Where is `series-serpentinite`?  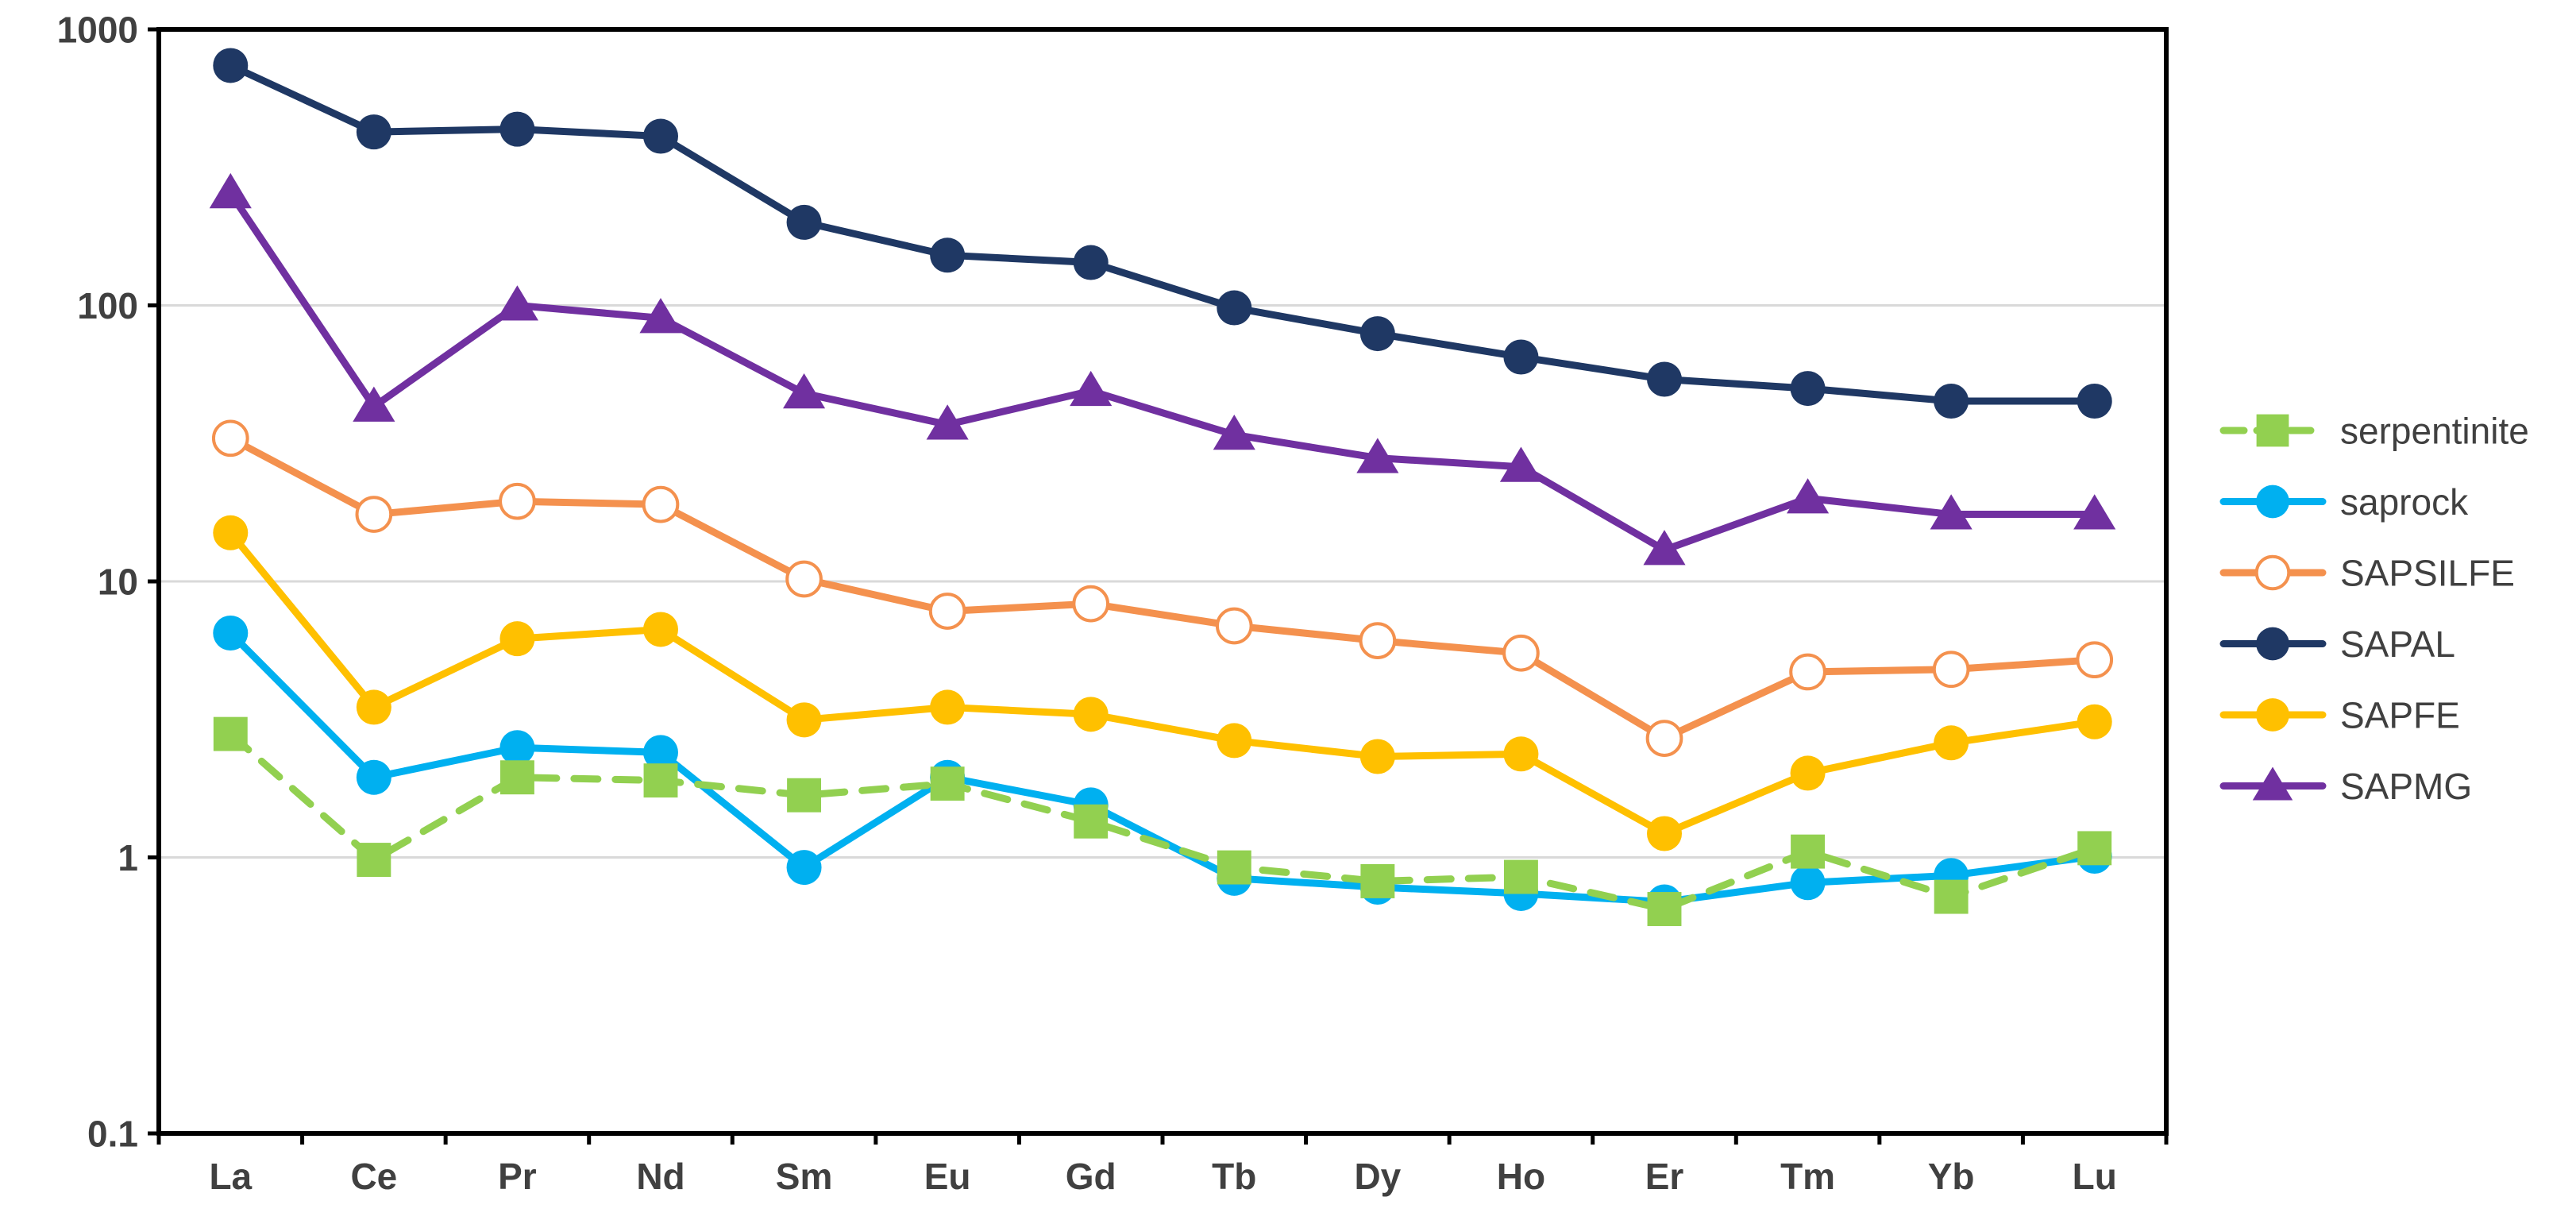
series-serpentinite is located at coordinates (1162, 821).